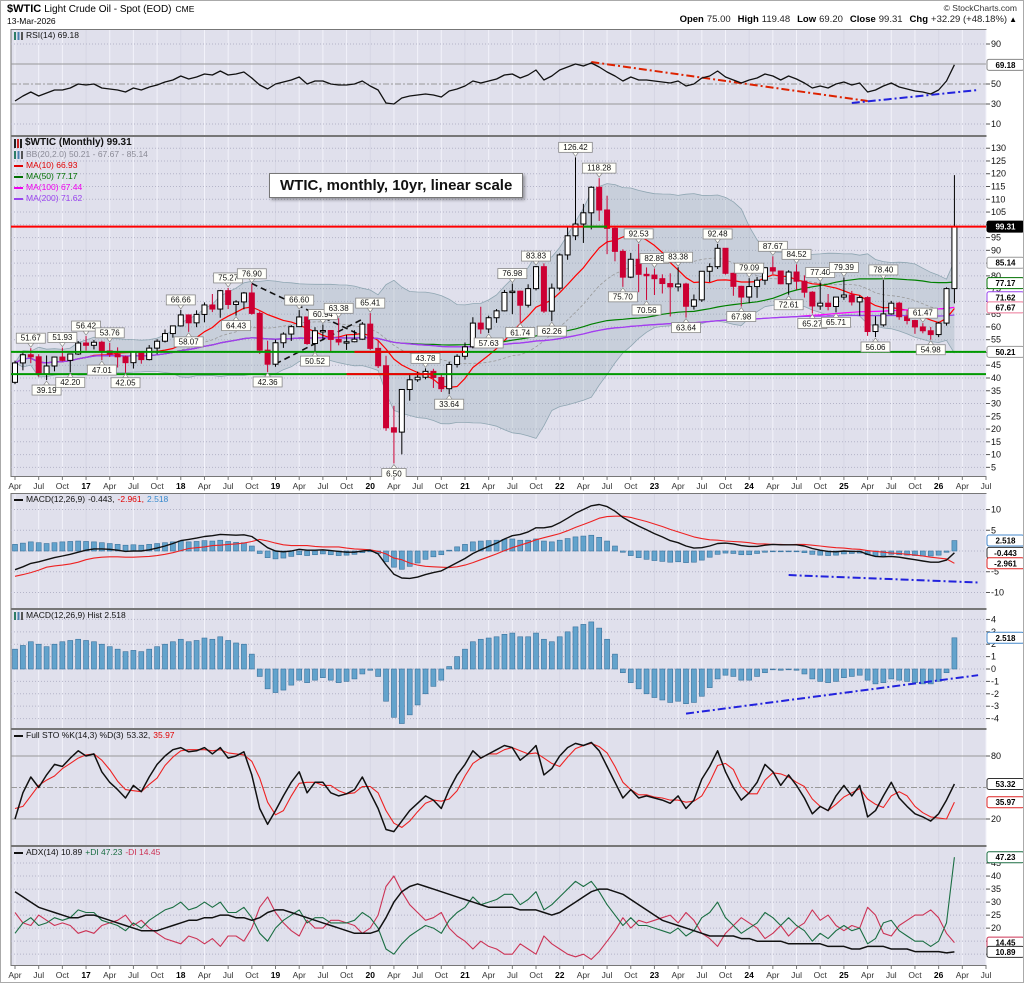  What do you see at coordinates (862, 19) in the screenshot?
I see `quote-label: Close` at bounding box center [862, 19].